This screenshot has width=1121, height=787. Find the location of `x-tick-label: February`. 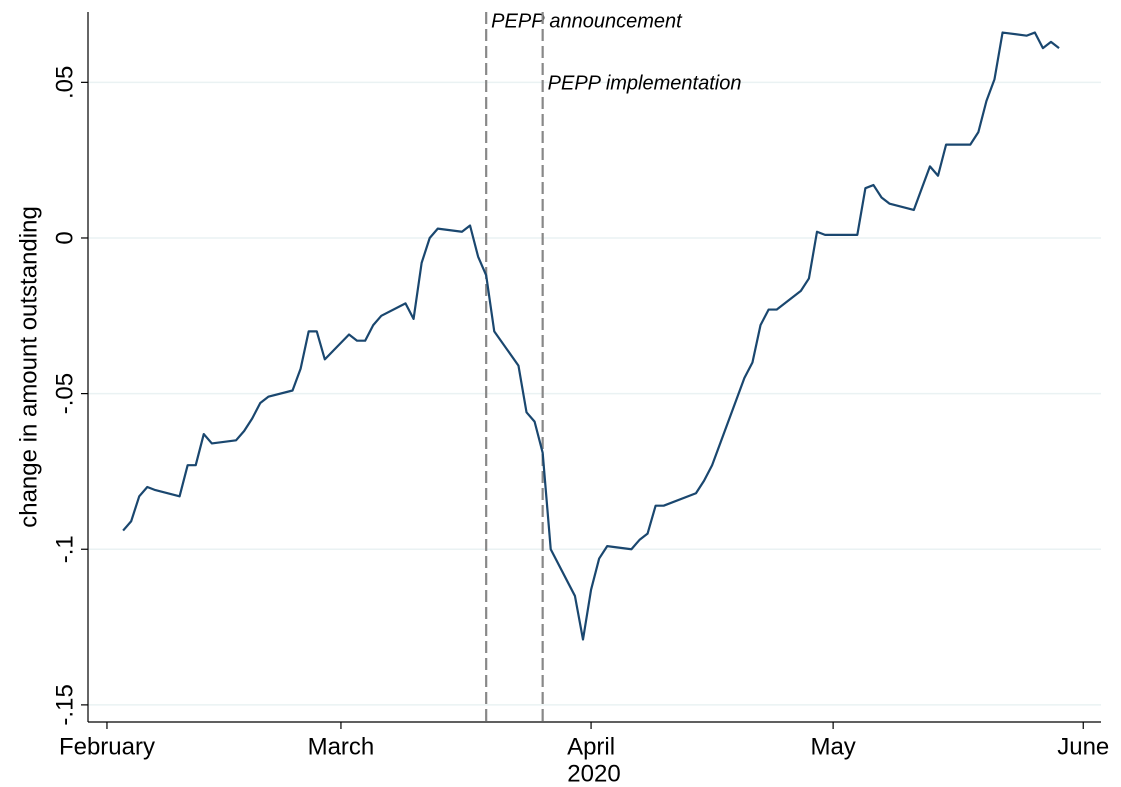

x-tick-label: February is located at coordinates (107, 746).